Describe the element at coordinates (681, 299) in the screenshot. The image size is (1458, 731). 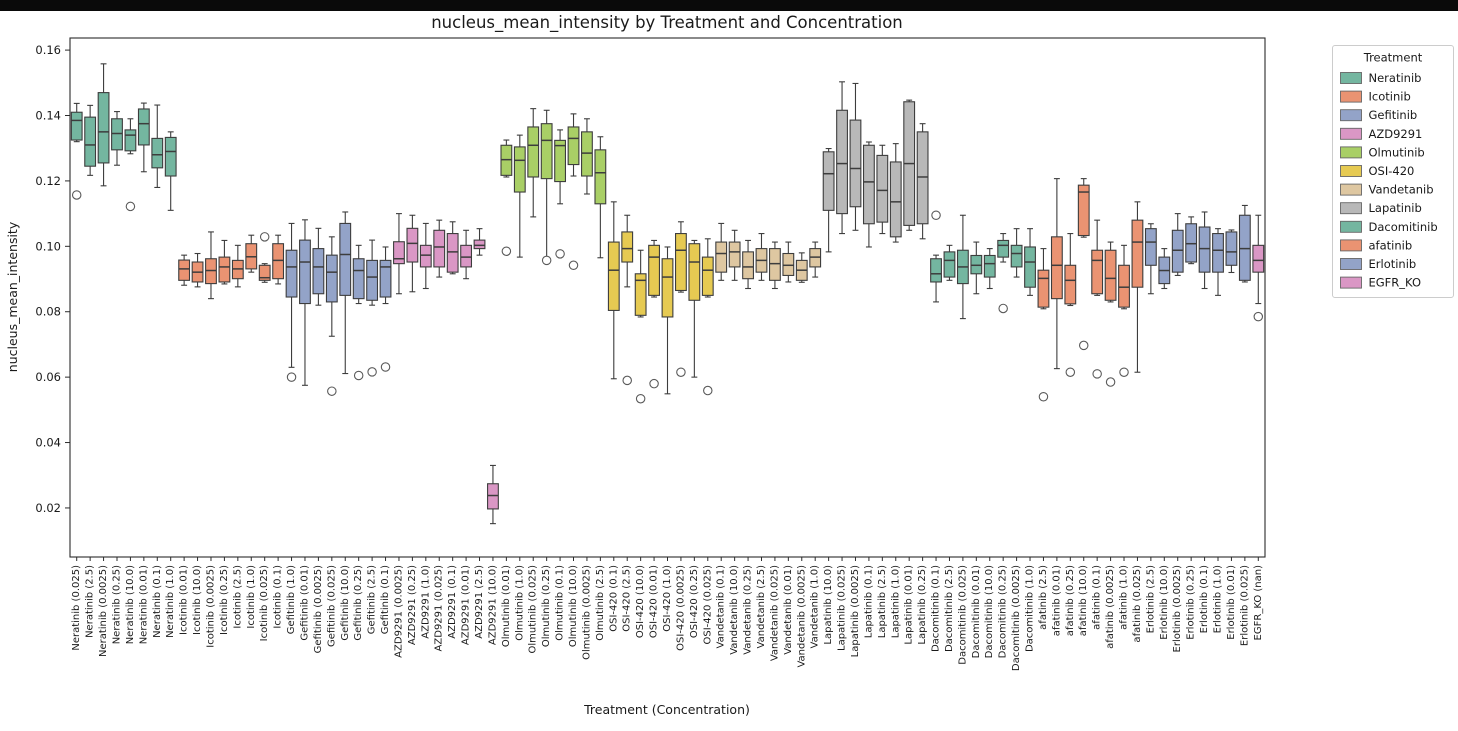
I see `box-osi-420-0.0025-` at that location.